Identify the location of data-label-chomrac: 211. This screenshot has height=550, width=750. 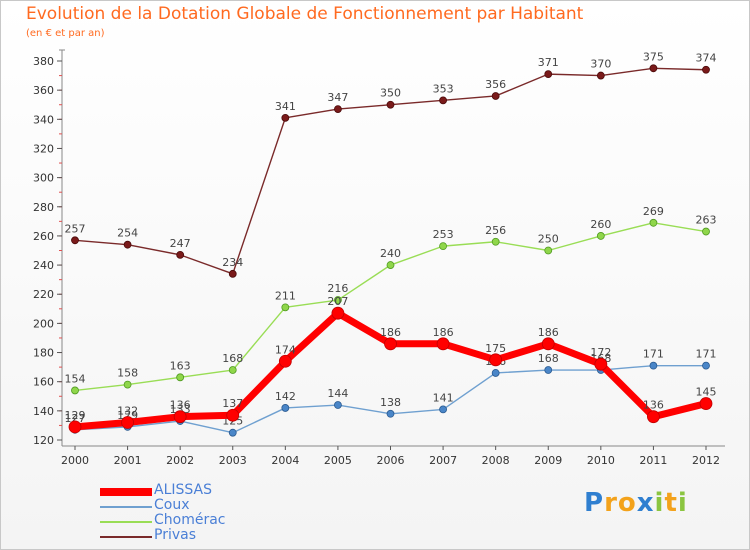
(285, 295).